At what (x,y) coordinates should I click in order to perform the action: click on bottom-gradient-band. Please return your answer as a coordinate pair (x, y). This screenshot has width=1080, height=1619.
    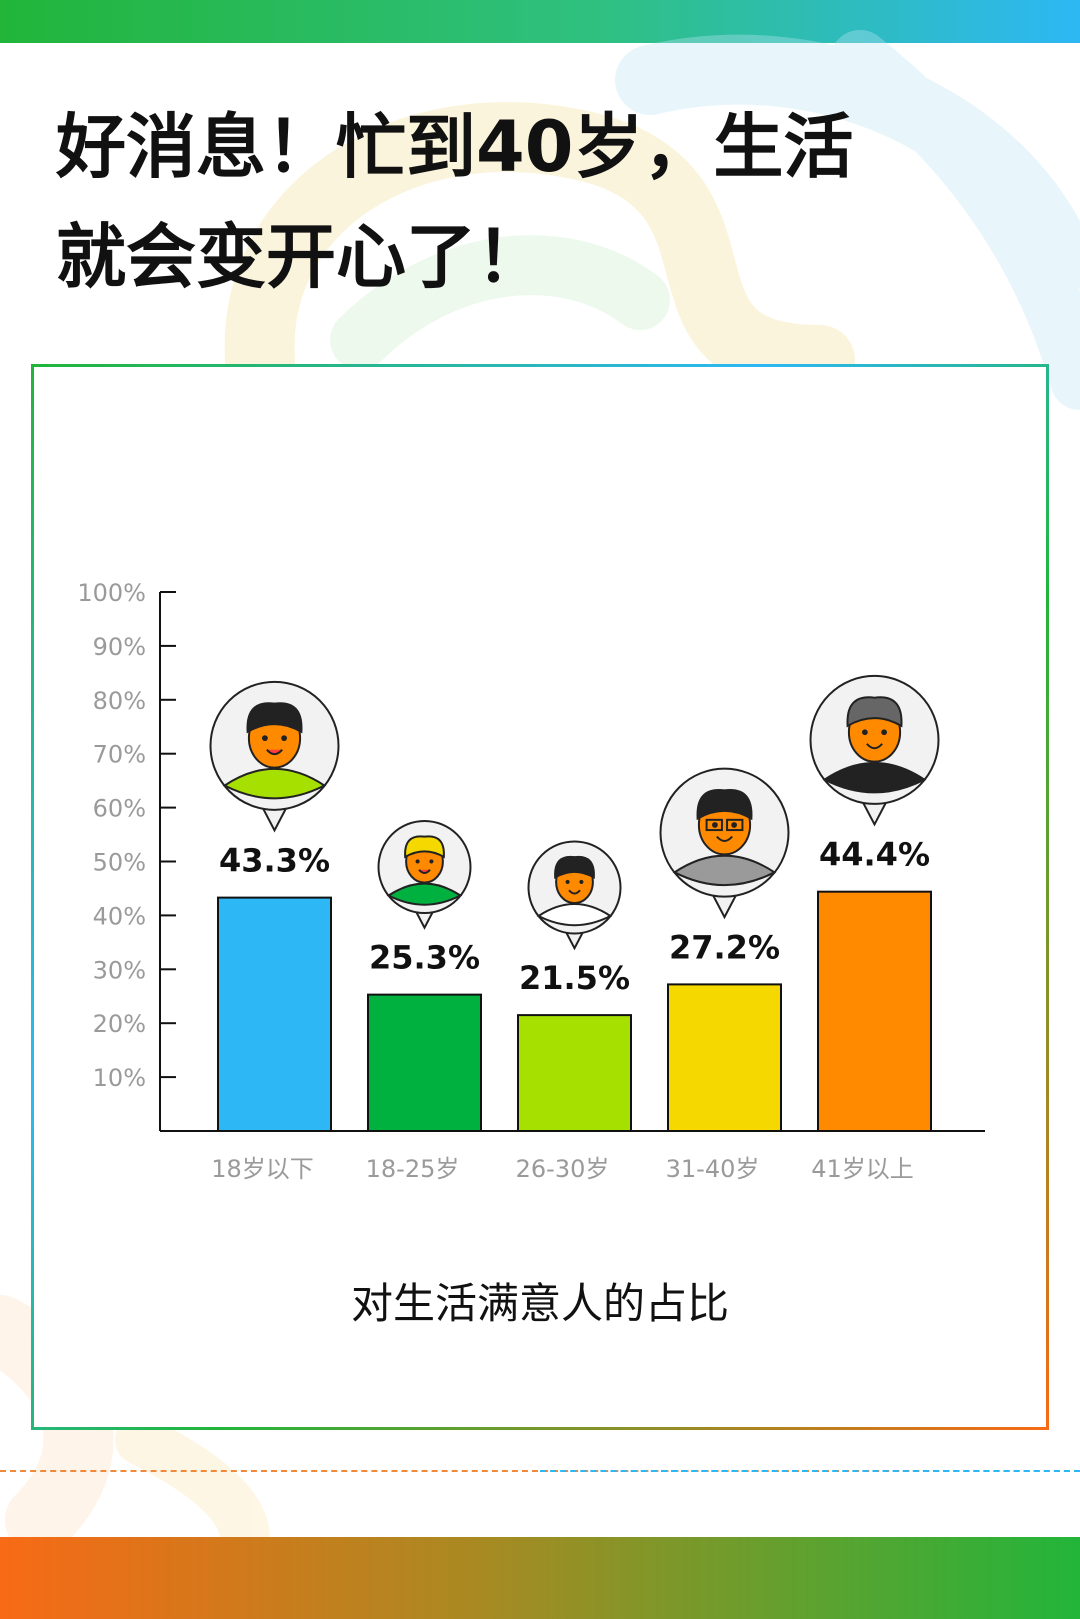
    Looking at the image, I should click on (540, 1578).